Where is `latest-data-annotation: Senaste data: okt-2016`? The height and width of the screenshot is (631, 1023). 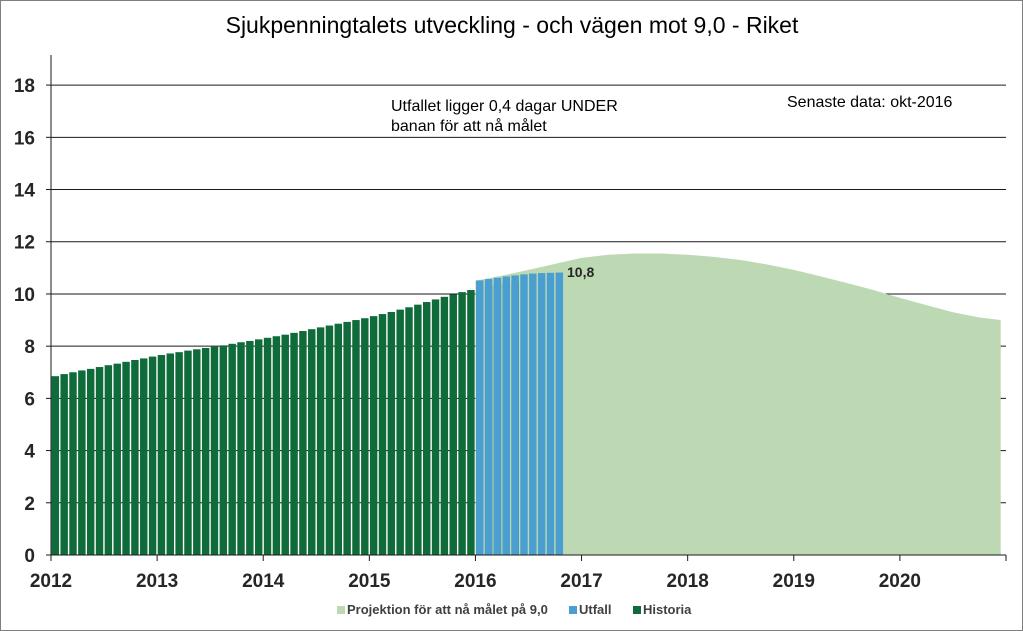 latest-data-annotation: Senaste data: okt-2016 is located at coordinates (870, 102).